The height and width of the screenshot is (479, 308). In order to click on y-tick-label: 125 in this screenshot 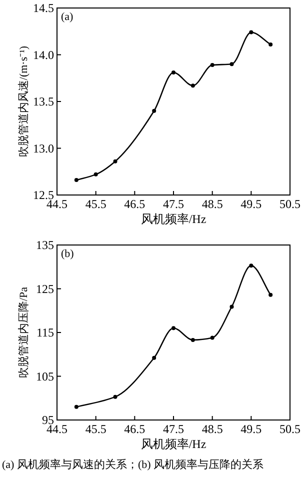, I will do `click(45, 289)`.